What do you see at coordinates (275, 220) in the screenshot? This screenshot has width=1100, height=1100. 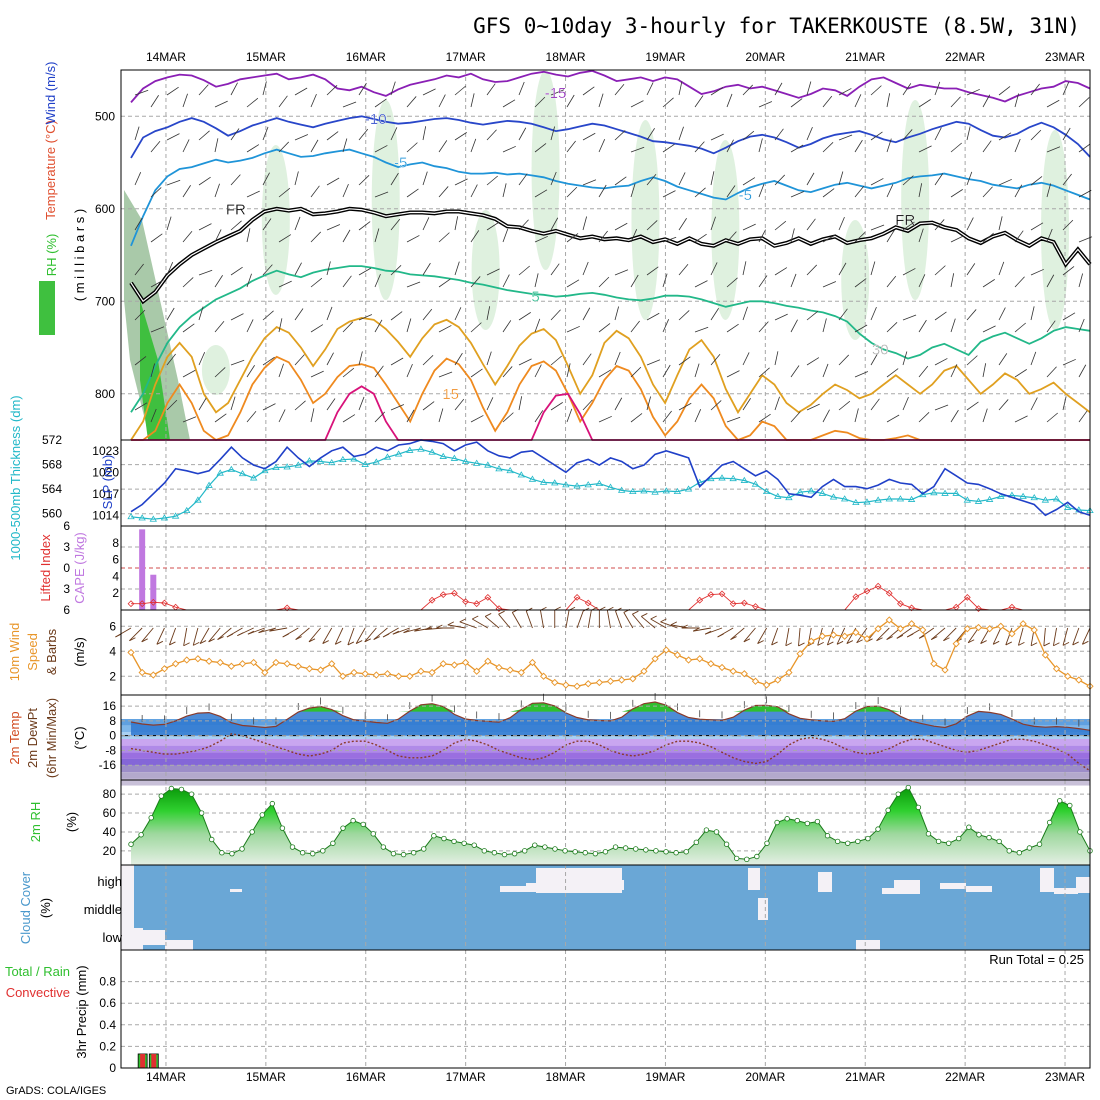 I see `rh-shade` at bounding box center [275, 220].